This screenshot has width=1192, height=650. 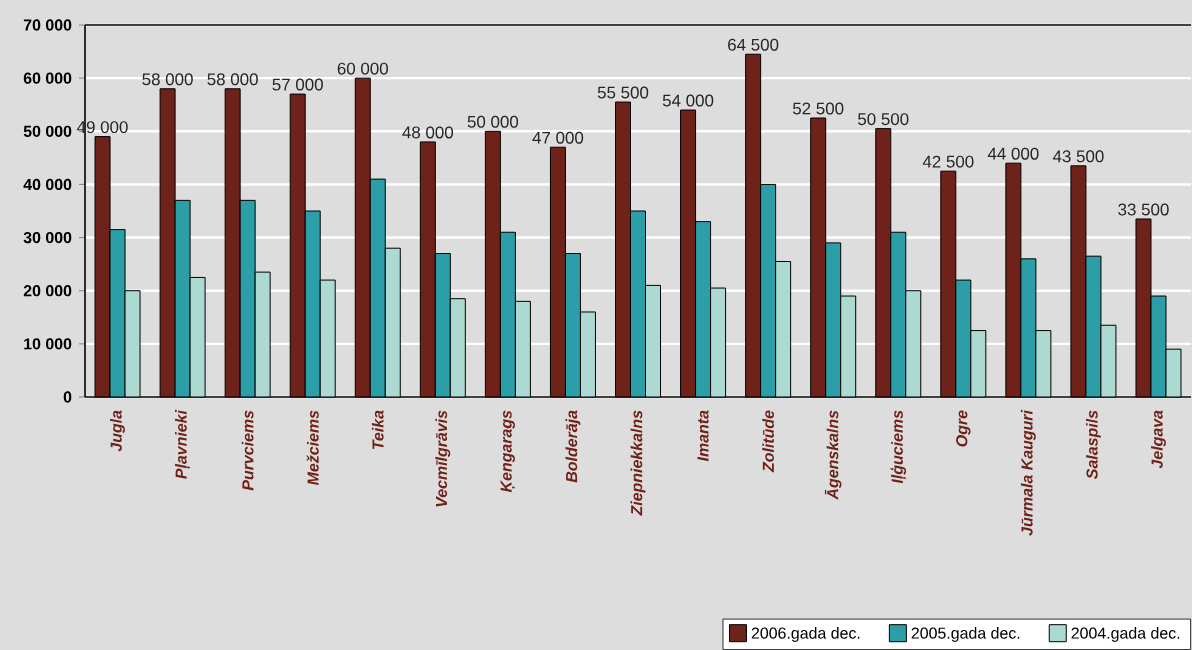 I want to click on y-tick-label: 20 000, so click(x=47, y=291).